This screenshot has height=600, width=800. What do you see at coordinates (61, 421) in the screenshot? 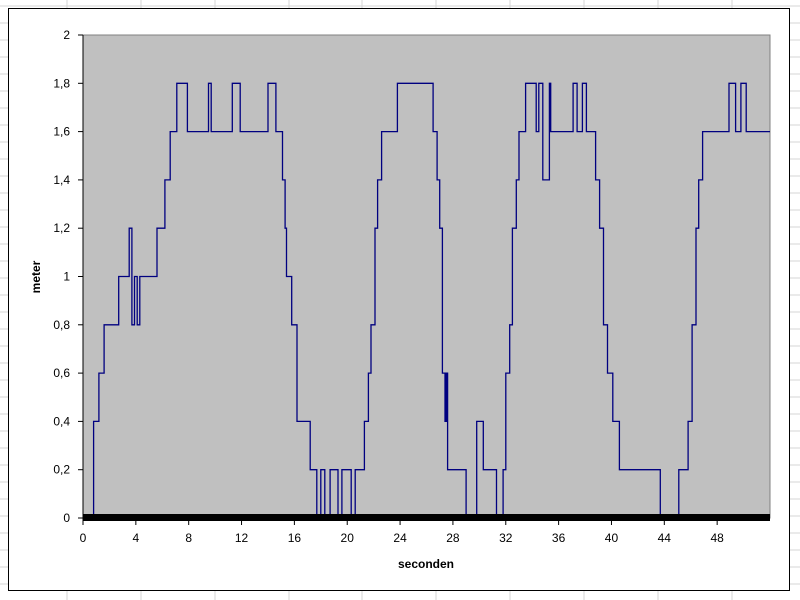
I see `y-tick-label: 0,4` at bounding box center [61, 421].